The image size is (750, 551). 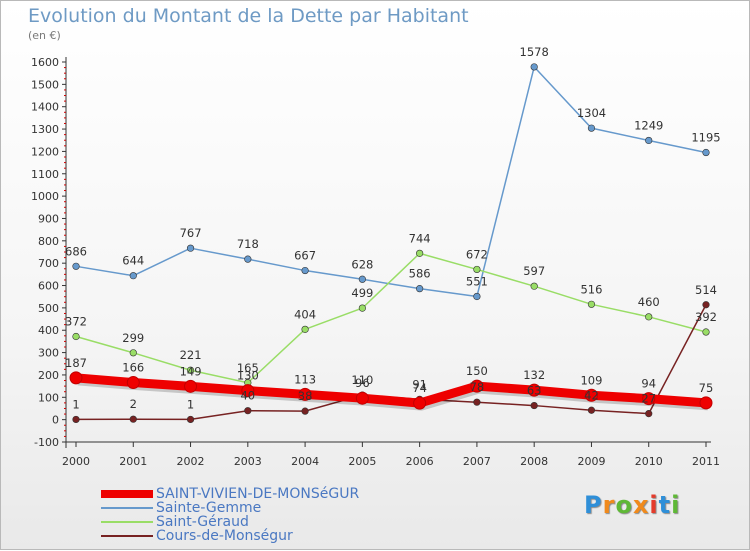 What do you see at coordinates (305, 256) in the screenshot?
I see `data-label: 667` at bounding box center [305, 256].